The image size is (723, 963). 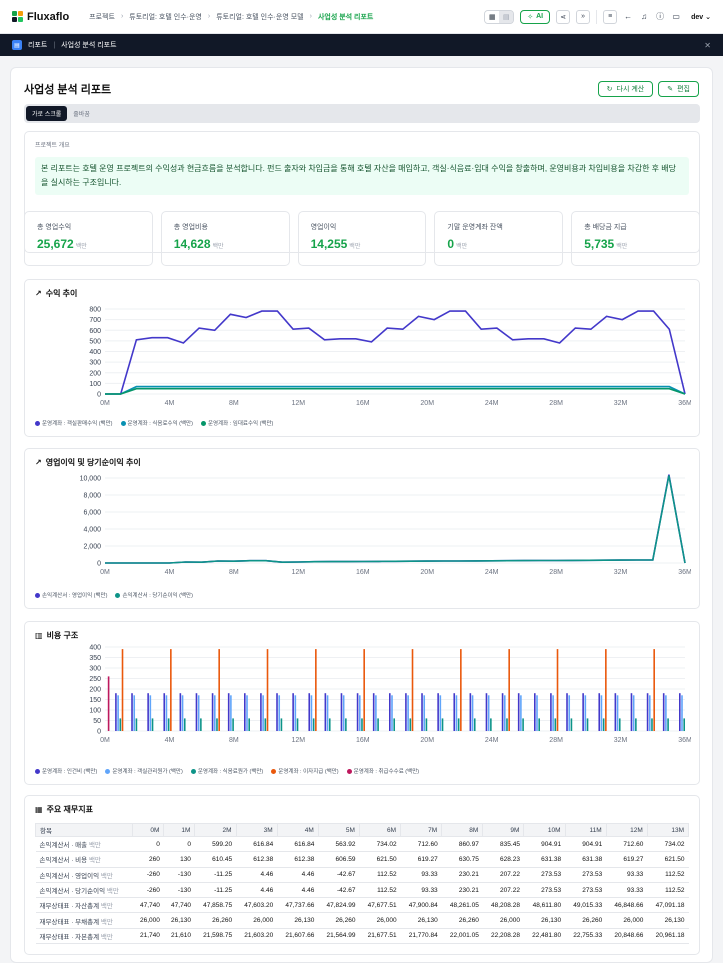 I want to click on list-icon: ▤, so click(x=506, y=16).